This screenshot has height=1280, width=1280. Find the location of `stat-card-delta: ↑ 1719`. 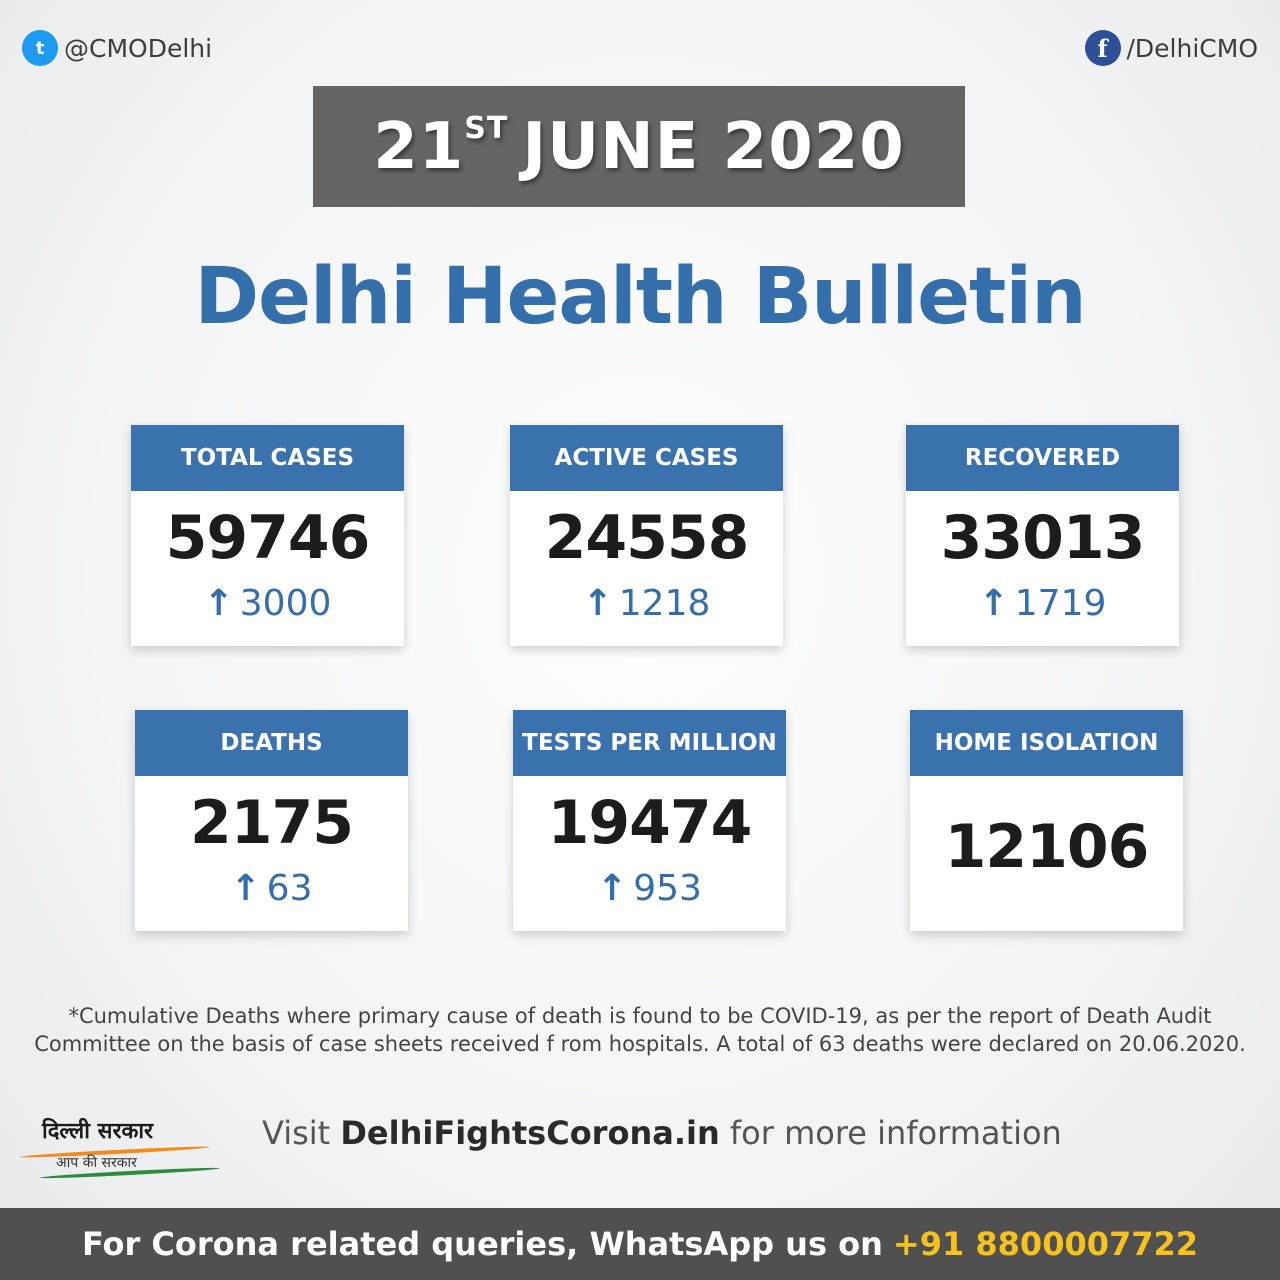

stat-card-delta: ↑ 1719 is located at coordinates (1042, 603).